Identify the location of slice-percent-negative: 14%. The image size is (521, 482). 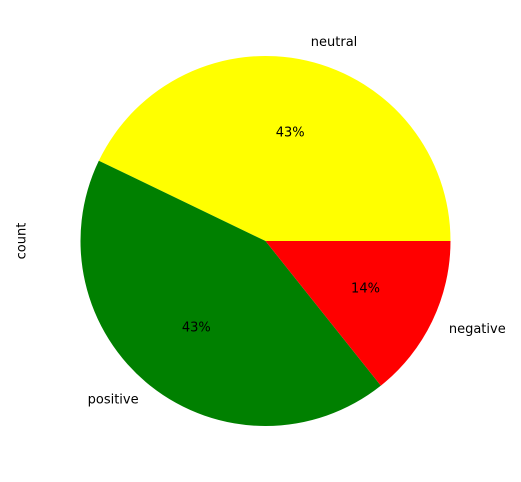
(365, 289).